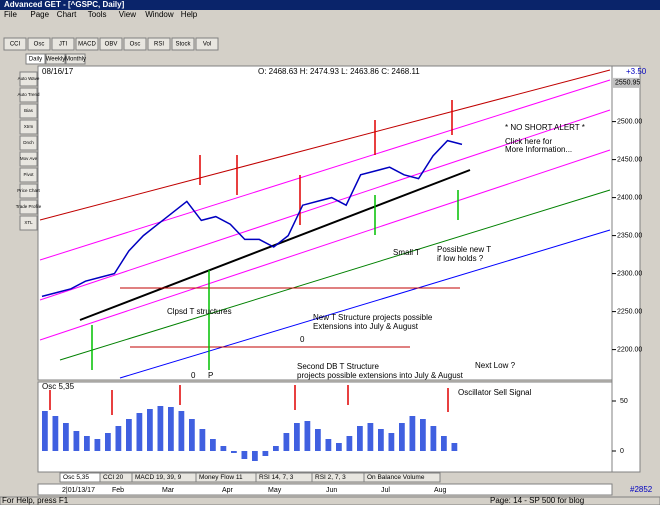  What do you see at coordinates (338, 366) in the screenshot?
I see `annotation: Second DB T Structure` at bounding box center [338, 366].